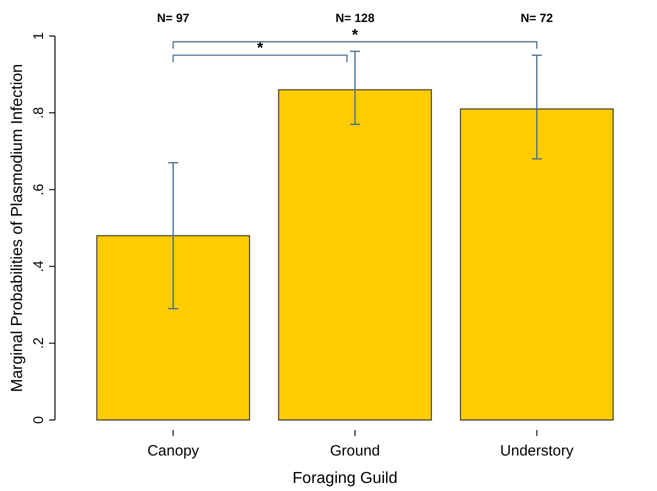  I want to click on x-axis-title: Foraging Guild, so click(345, 478).